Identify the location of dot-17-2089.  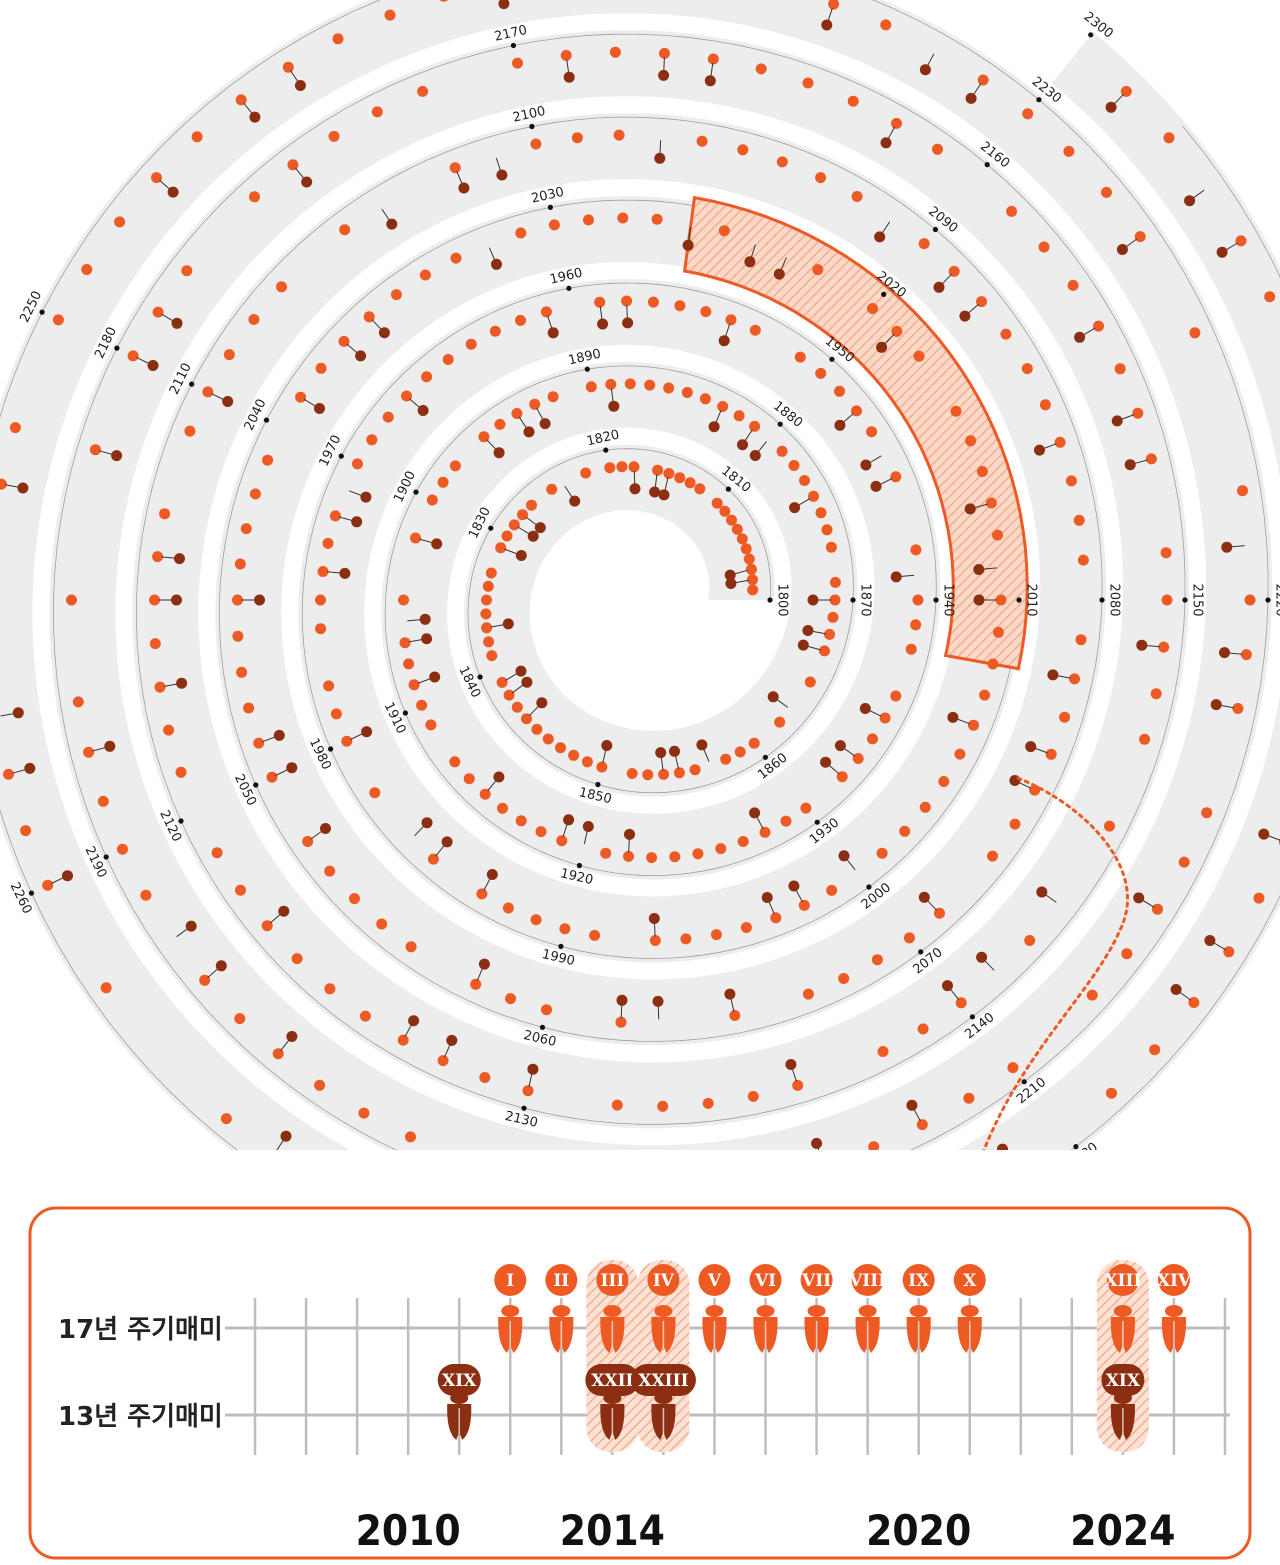
(954, 271).